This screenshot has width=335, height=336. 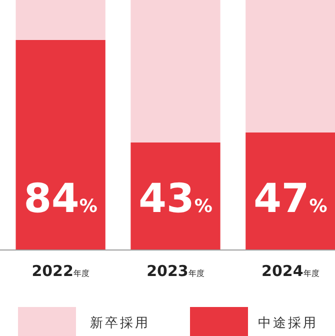 What do you see at coordinates (175, 199) in the screenshot?
I see `data-label: 43%` at bounding box center [175, 199].